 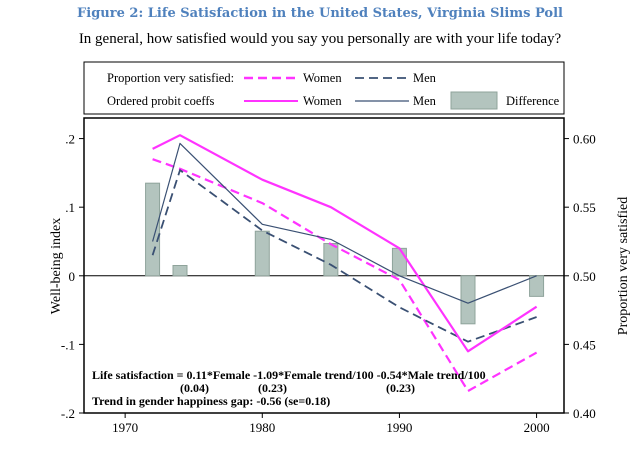 What do you see at coordinates (584, 207) in the screenshot?
I see `y-tick-label-right: 0.55` at bounding box center [584, 207].